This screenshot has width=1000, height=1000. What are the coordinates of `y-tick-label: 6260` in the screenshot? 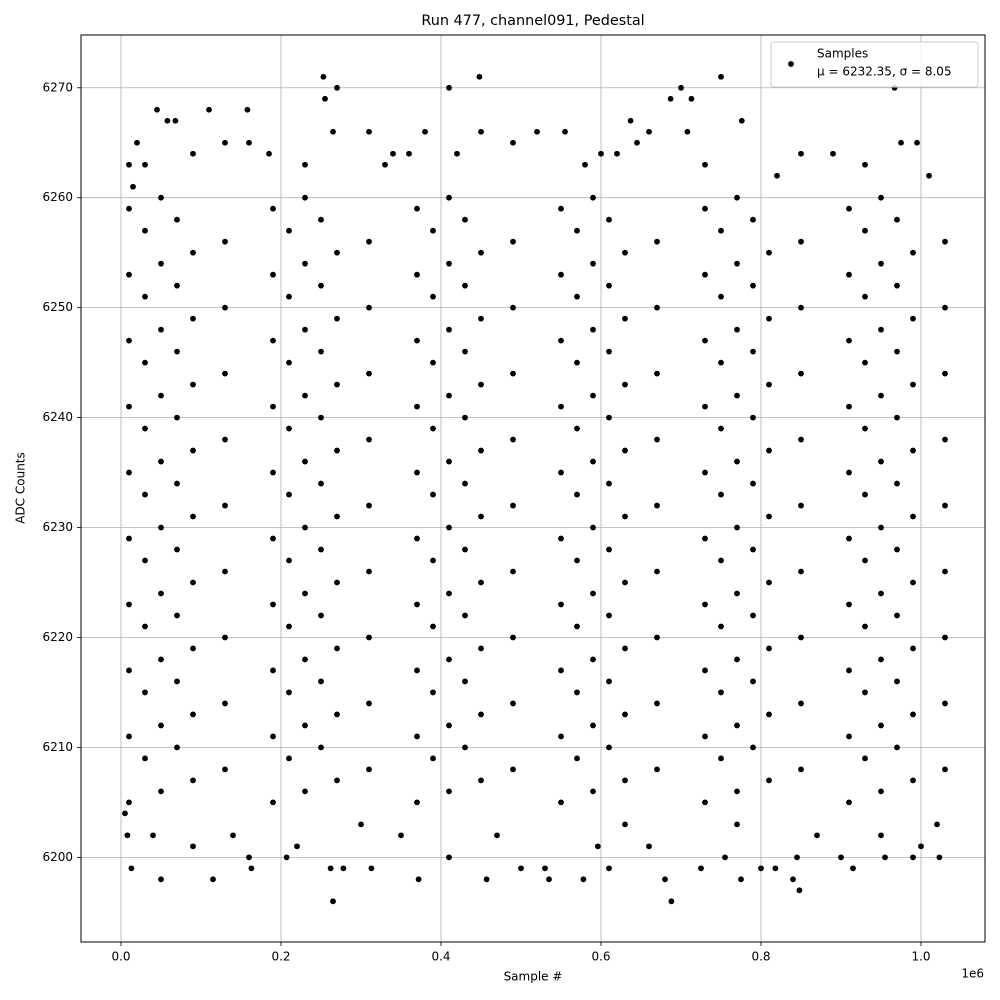 It's located at (57, 197).